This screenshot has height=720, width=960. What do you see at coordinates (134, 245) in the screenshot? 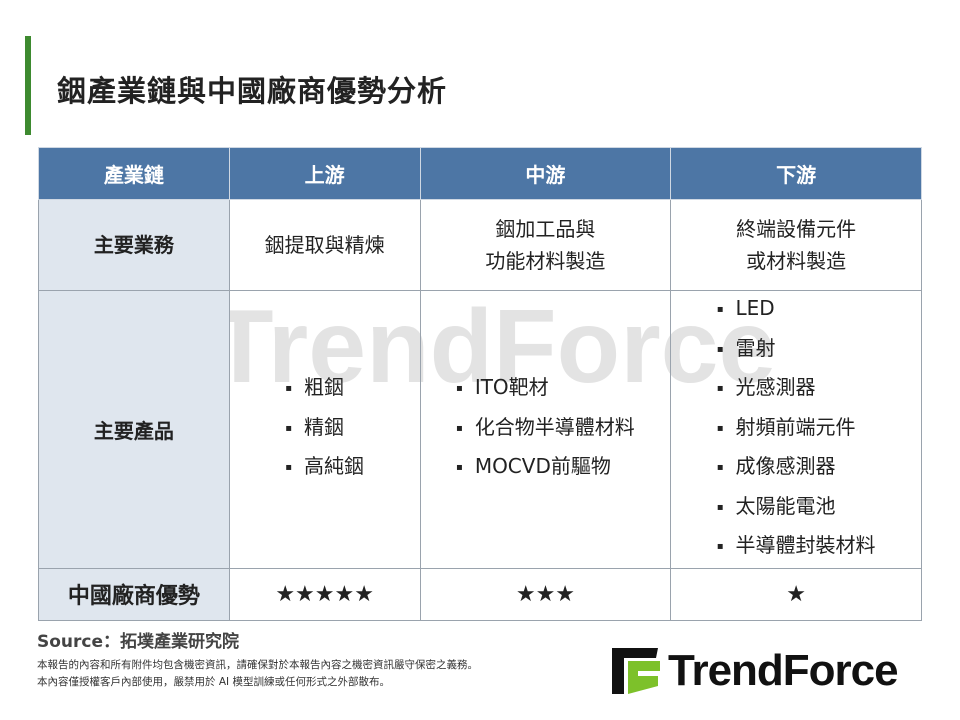
I see `row-header: 主要業務` at bounding box center [134, 245].